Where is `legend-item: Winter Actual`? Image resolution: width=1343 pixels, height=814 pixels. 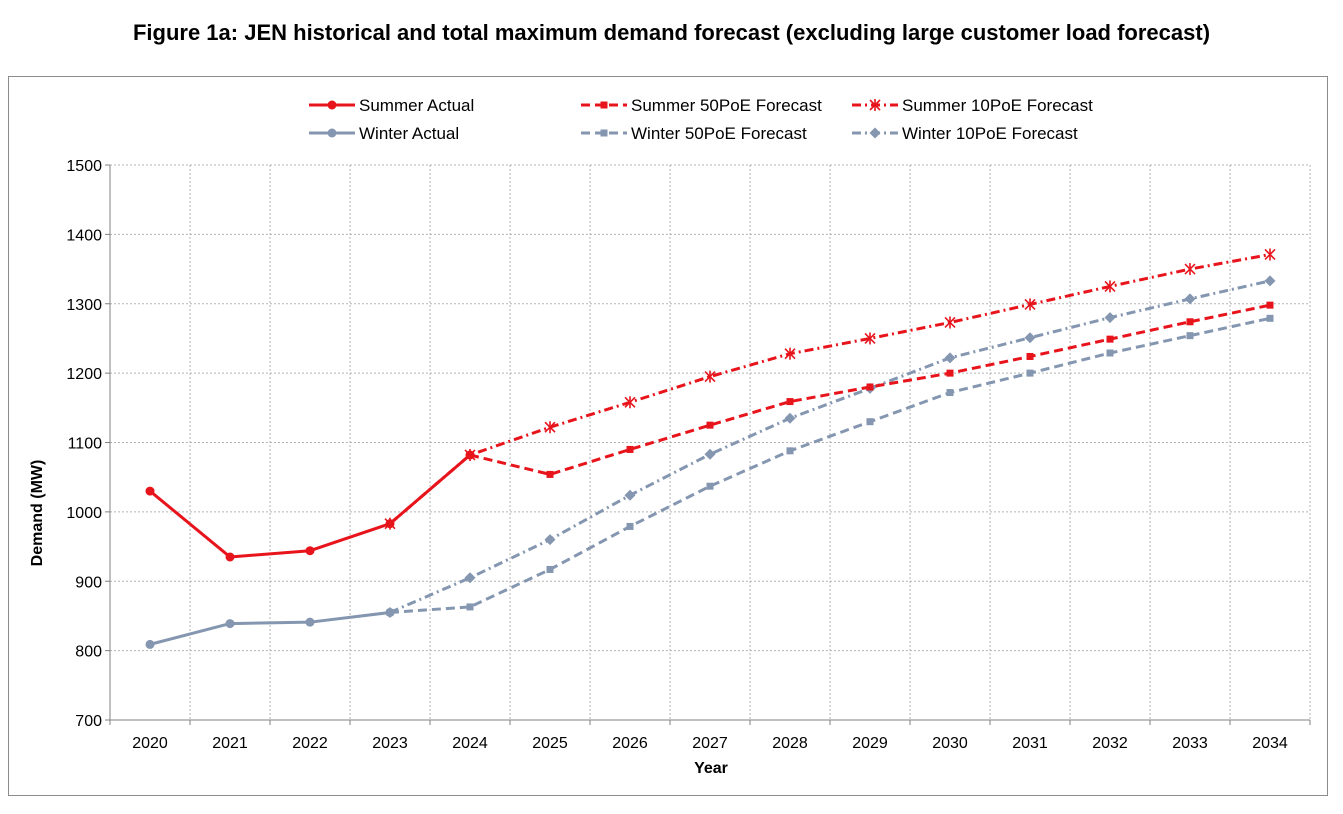 legend-item: Winter Actual is located at coordinates (384, 133).